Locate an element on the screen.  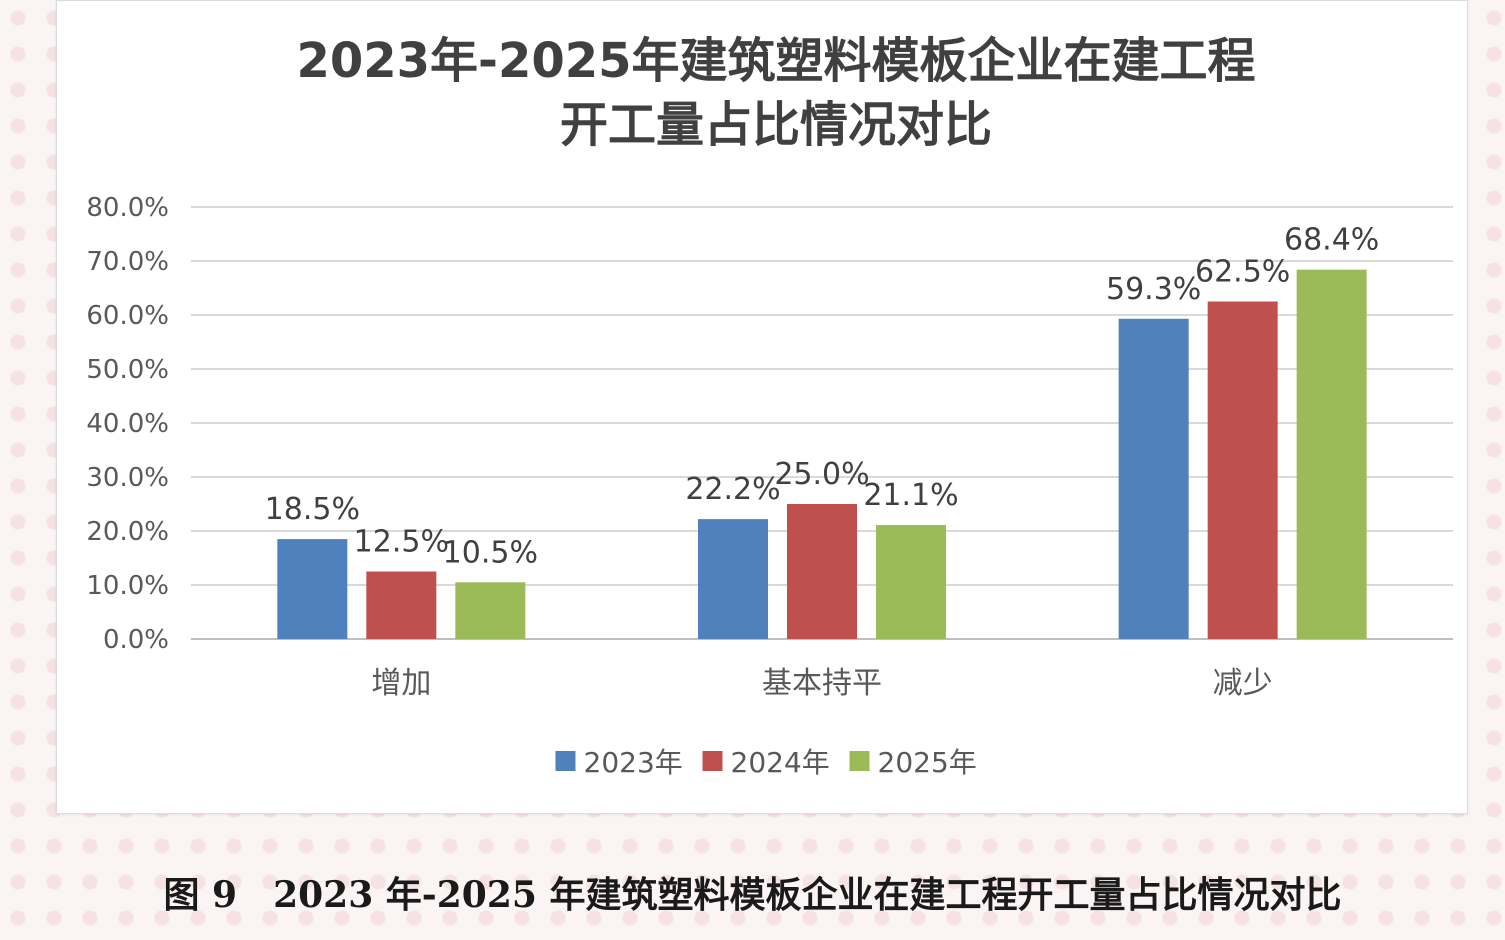
bar-value-label: 18.5% is located at coordinates (312, 509).